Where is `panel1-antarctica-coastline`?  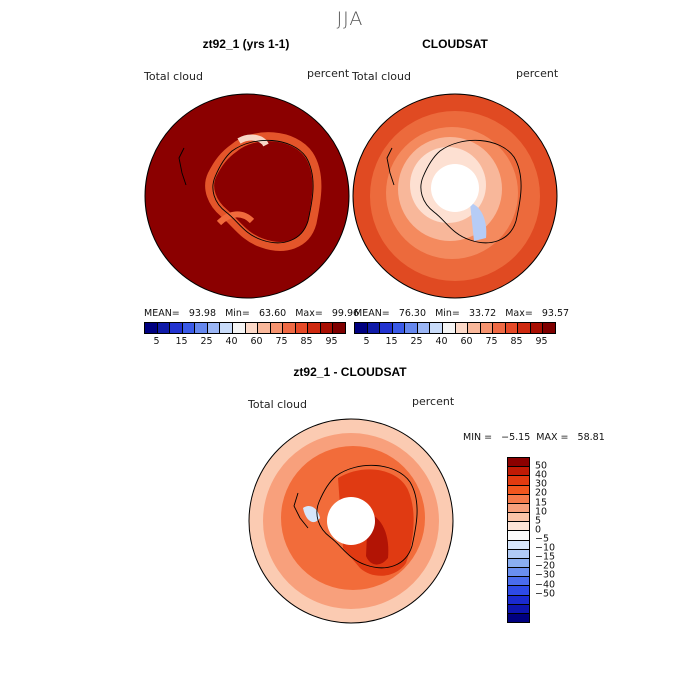 panel1-antarctica-coastline is located at coordinates (263, 191).